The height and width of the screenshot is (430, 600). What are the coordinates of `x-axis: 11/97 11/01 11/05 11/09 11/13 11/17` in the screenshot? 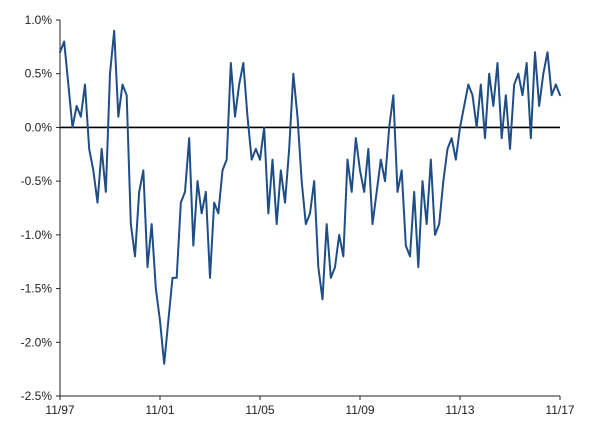 It's located at (310, 406).